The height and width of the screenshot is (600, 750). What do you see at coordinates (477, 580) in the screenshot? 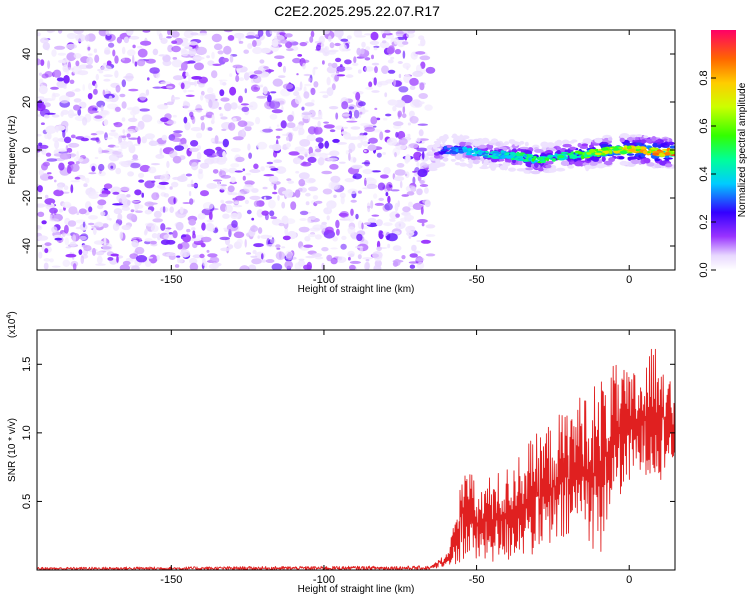
I see `x-tick-label: -50` at bounding box center [477, 580].